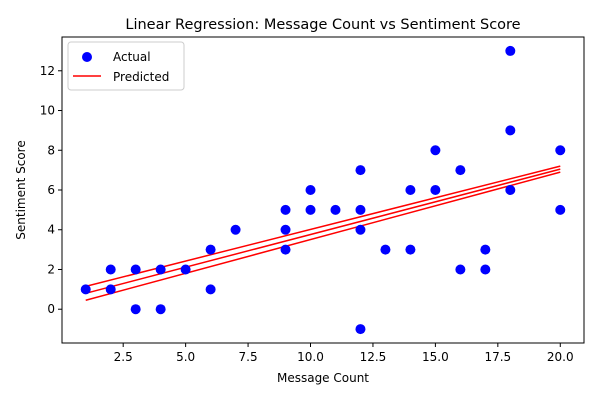 This screenshot has height=400, width=600. I want to click on legend-box, so click(126, 66).